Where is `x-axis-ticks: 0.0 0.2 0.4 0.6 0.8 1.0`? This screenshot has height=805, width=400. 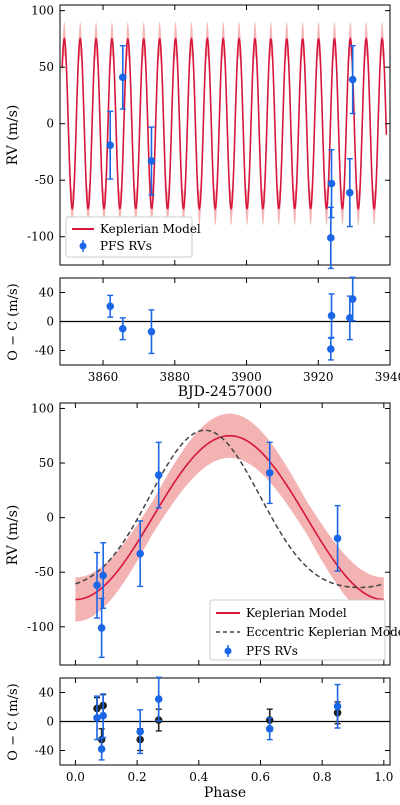
x-axis-ticks: 0.0 0.2 0.4 0.6 0.8 1.0 is located at coordinates (229, 731).